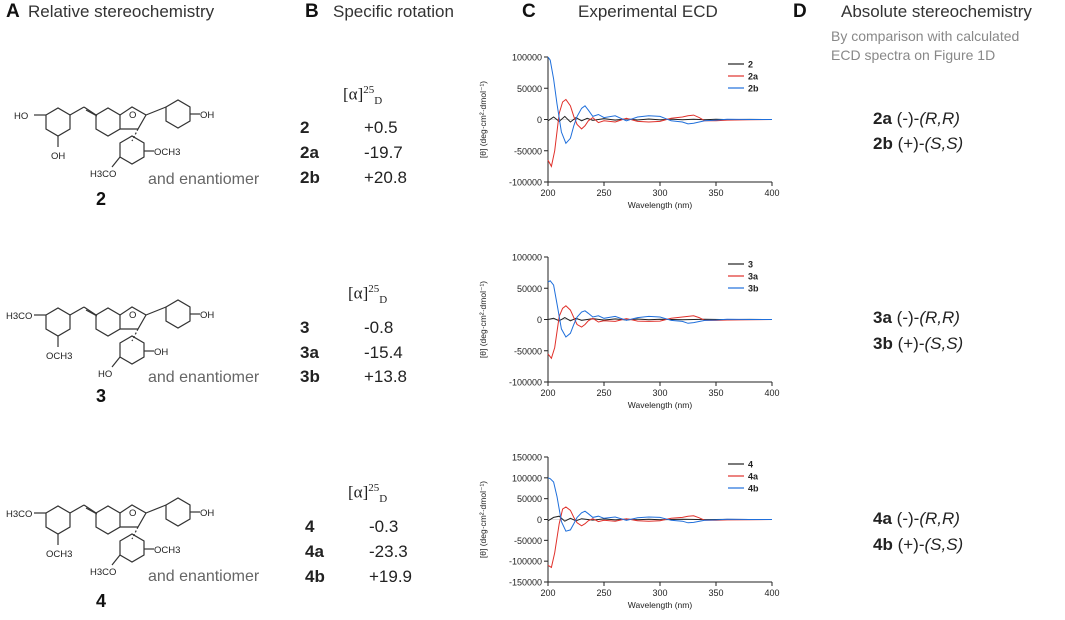 The width and height of the screenshot is (1065, 620). I want to click on panel-title-b: Specific rotation, so click(393, 11).